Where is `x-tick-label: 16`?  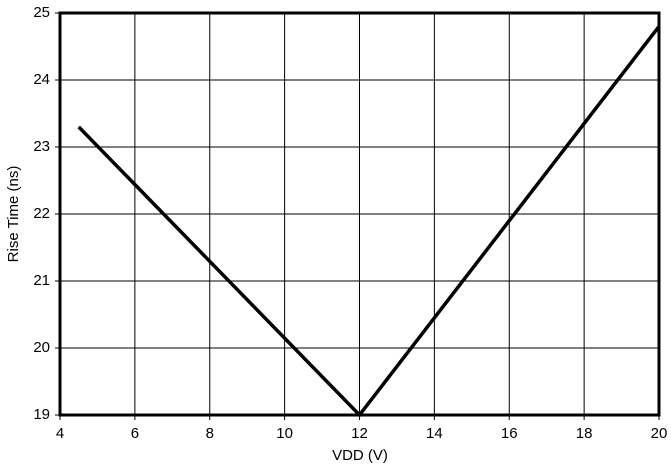 x-tick-label: 16 is located at coordinates (509, 433).